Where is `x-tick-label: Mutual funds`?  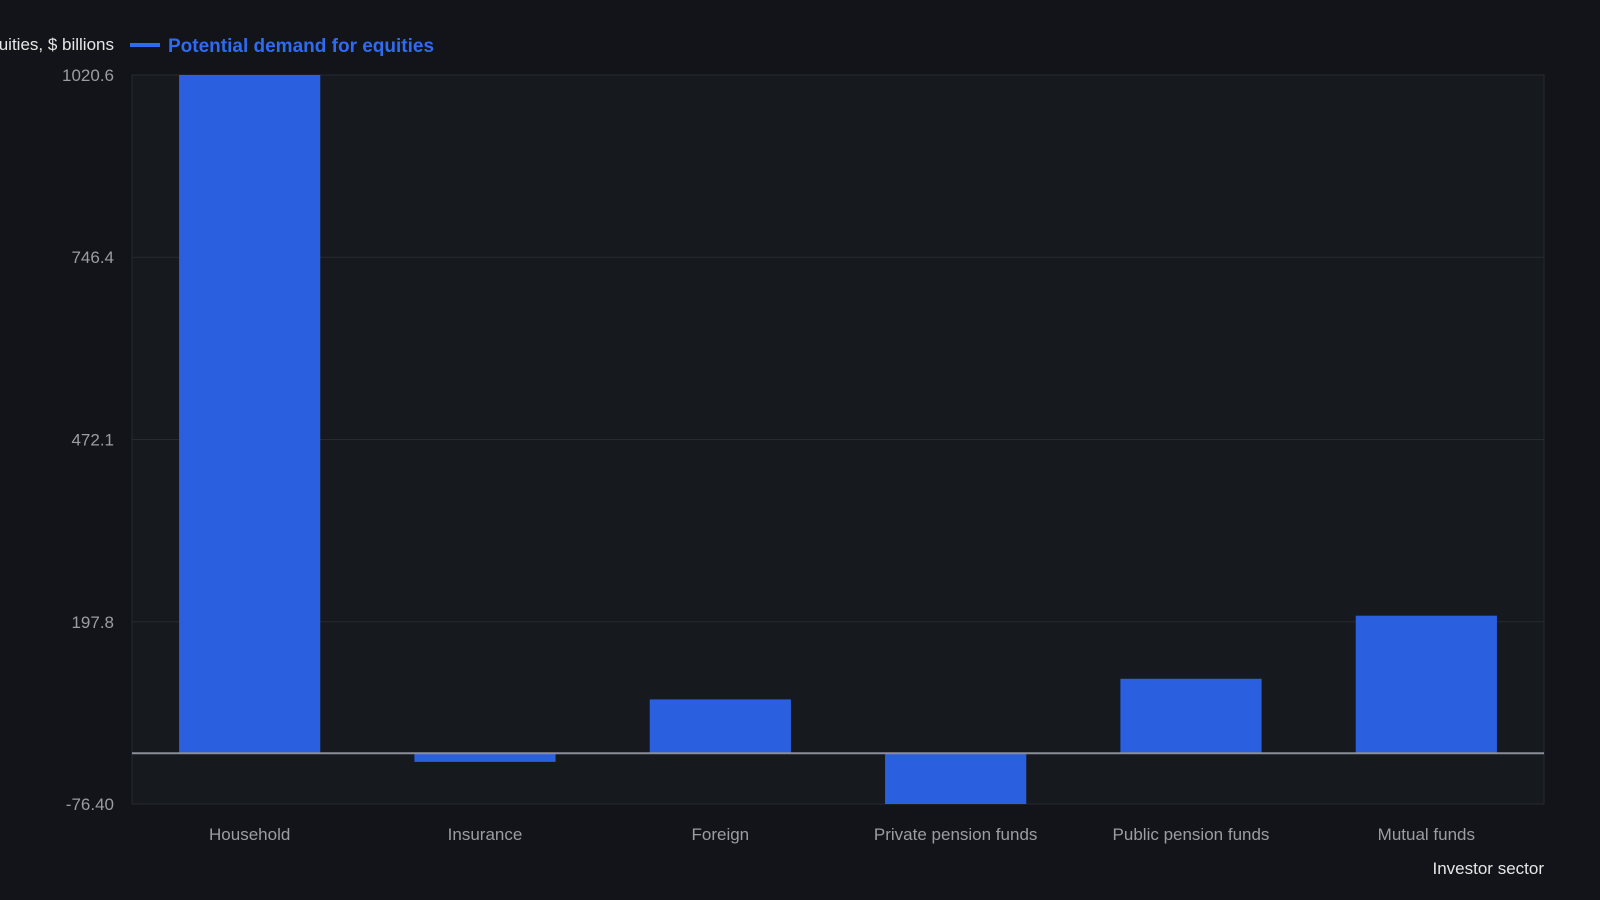 x-tick-label: Mutual funds is located at coordinates (1426, 834).